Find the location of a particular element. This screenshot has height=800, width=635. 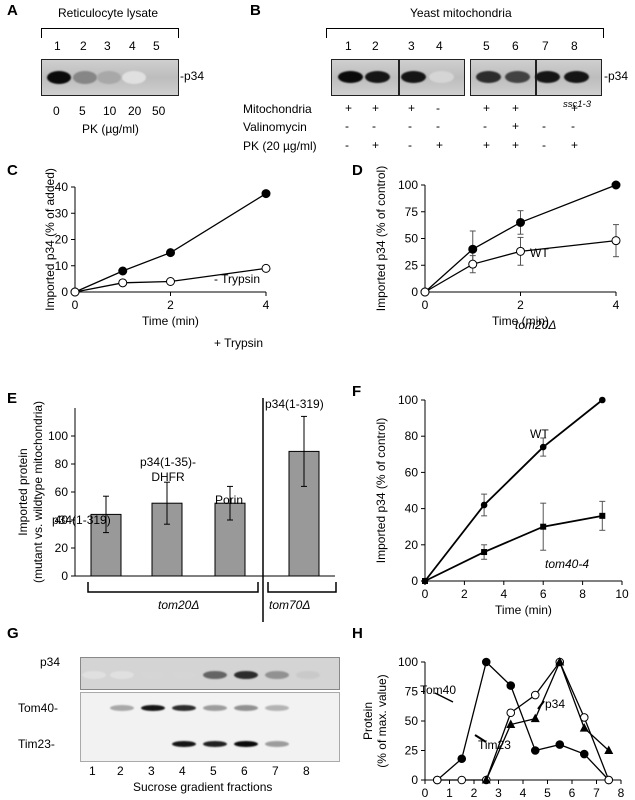

y-tick-label: 20 is located at coordinates (412, 545).